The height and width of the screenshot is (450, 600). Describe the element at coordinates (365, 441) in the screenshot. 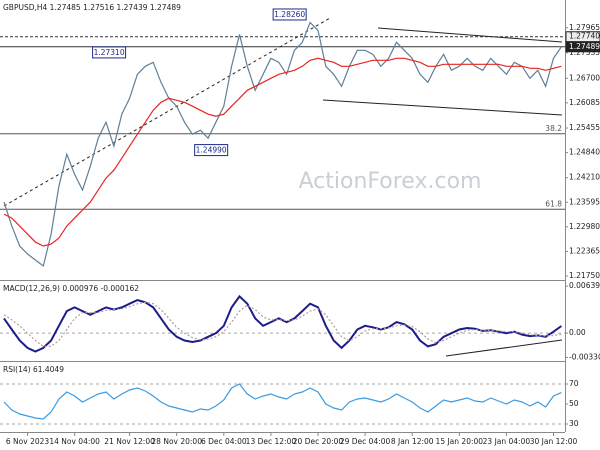

I see `x-tick-label: 29 Dec 04:00` at that location.